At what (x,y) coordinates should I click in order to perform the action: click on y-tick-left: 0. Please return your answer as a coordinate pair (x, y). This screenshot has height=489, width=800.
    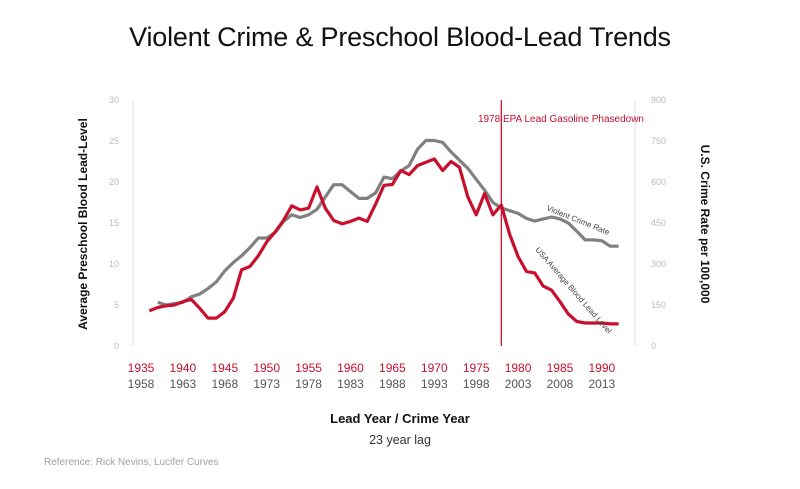
    Looking at the image, I should click on (116, 346).